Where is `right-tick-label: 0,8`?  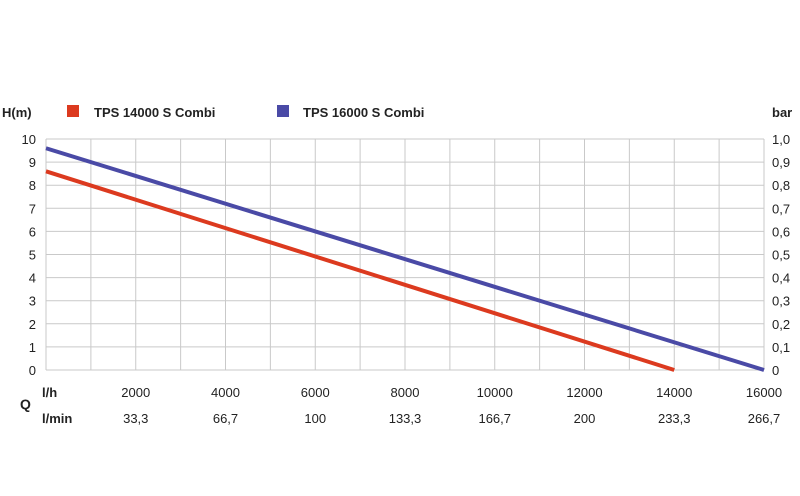 right-tick-label: 0,8 is located at coordinates (781, 185).